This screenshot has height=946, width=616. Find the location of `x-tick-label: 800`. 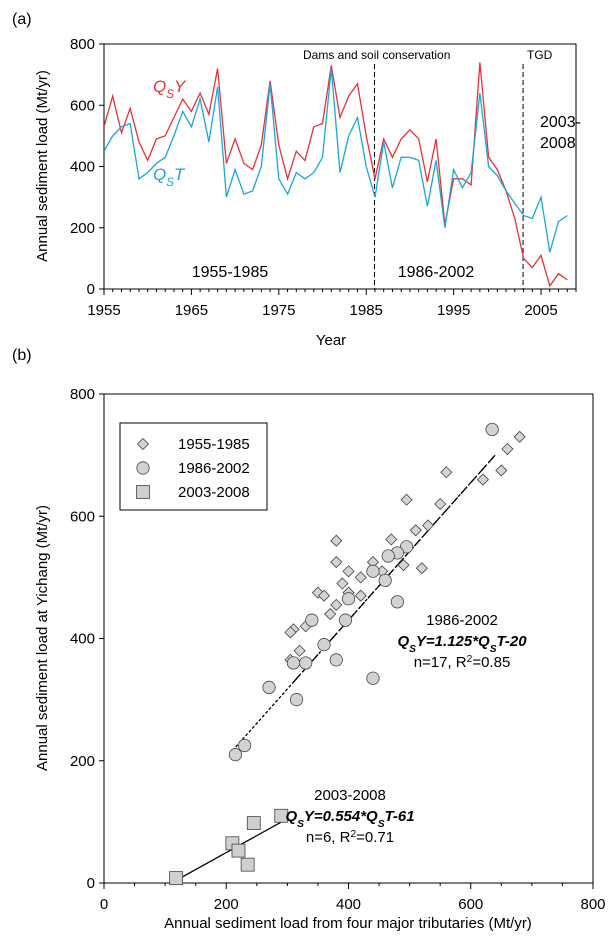

x-tick-label: 800 is located at coordinates (592, 904).